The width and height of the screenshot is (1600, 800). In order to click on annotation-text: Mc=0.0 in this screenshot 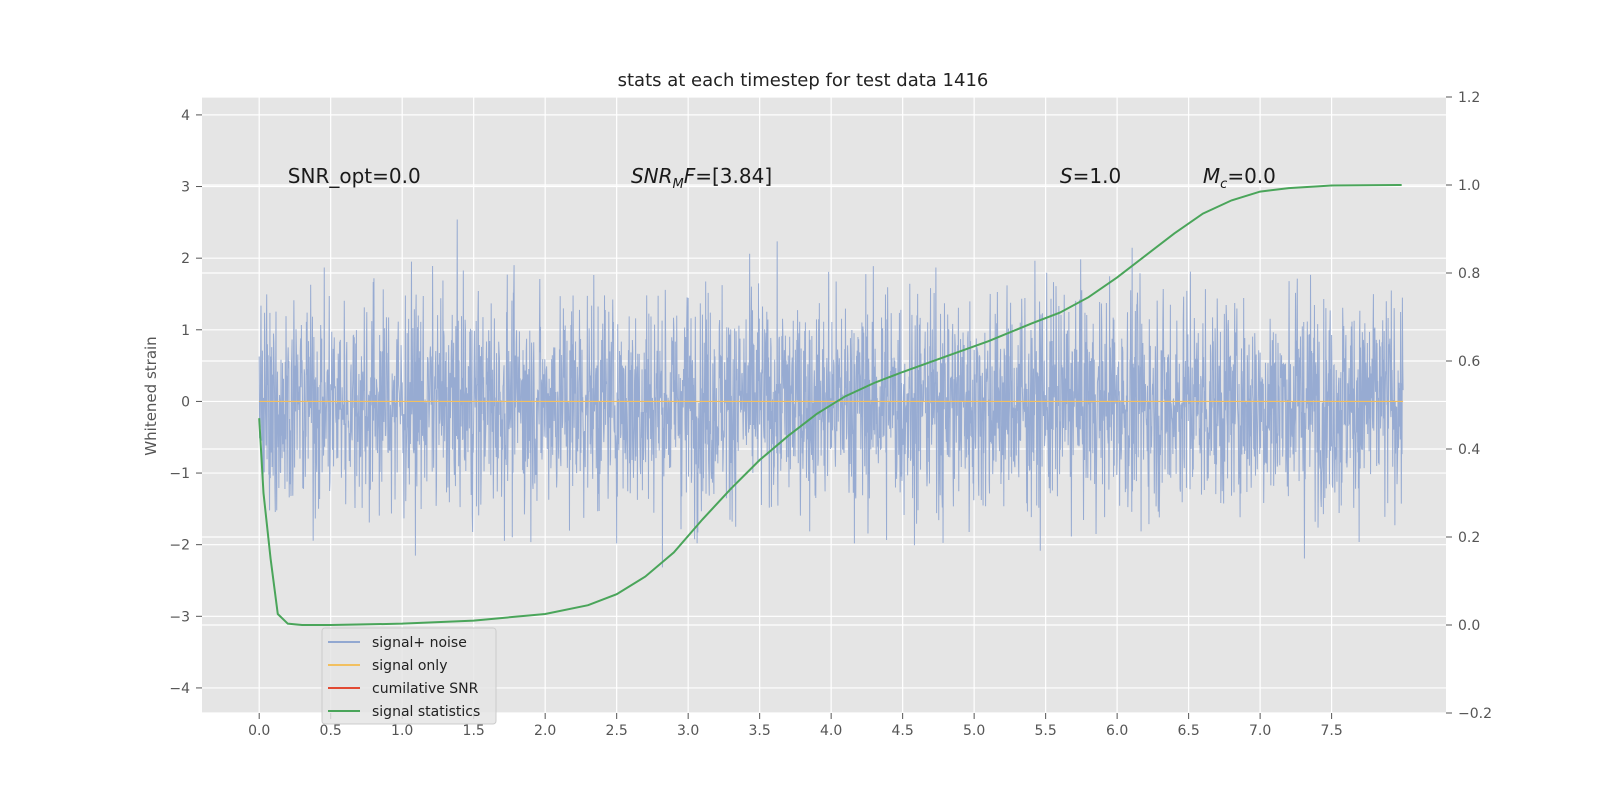, I will do `click(1239, 178)`.